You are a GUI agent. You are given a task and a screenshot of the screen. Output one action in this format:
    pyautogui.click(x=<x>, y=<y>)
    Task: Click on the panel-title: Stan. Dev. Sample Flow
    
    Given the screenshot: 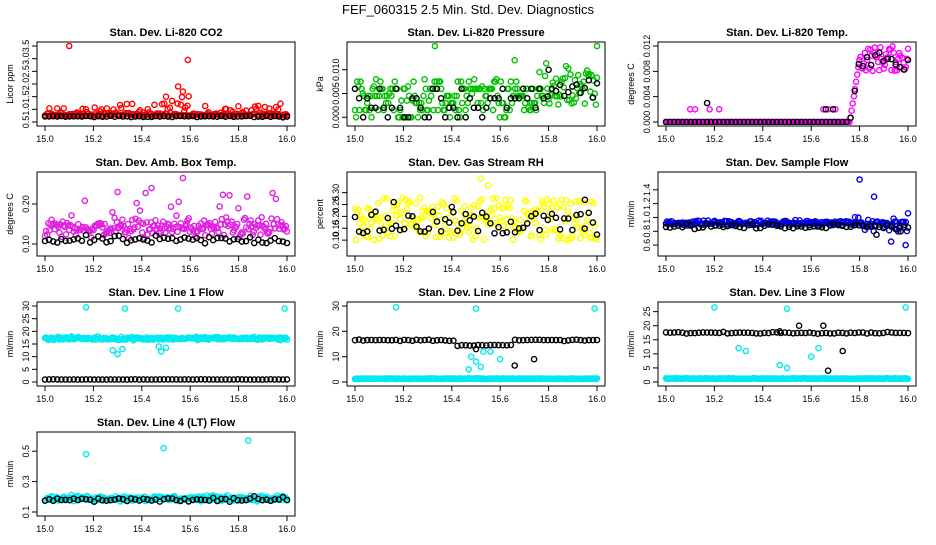 What is the action you would take?
    pyautogui.click(x=787, y=163)
    